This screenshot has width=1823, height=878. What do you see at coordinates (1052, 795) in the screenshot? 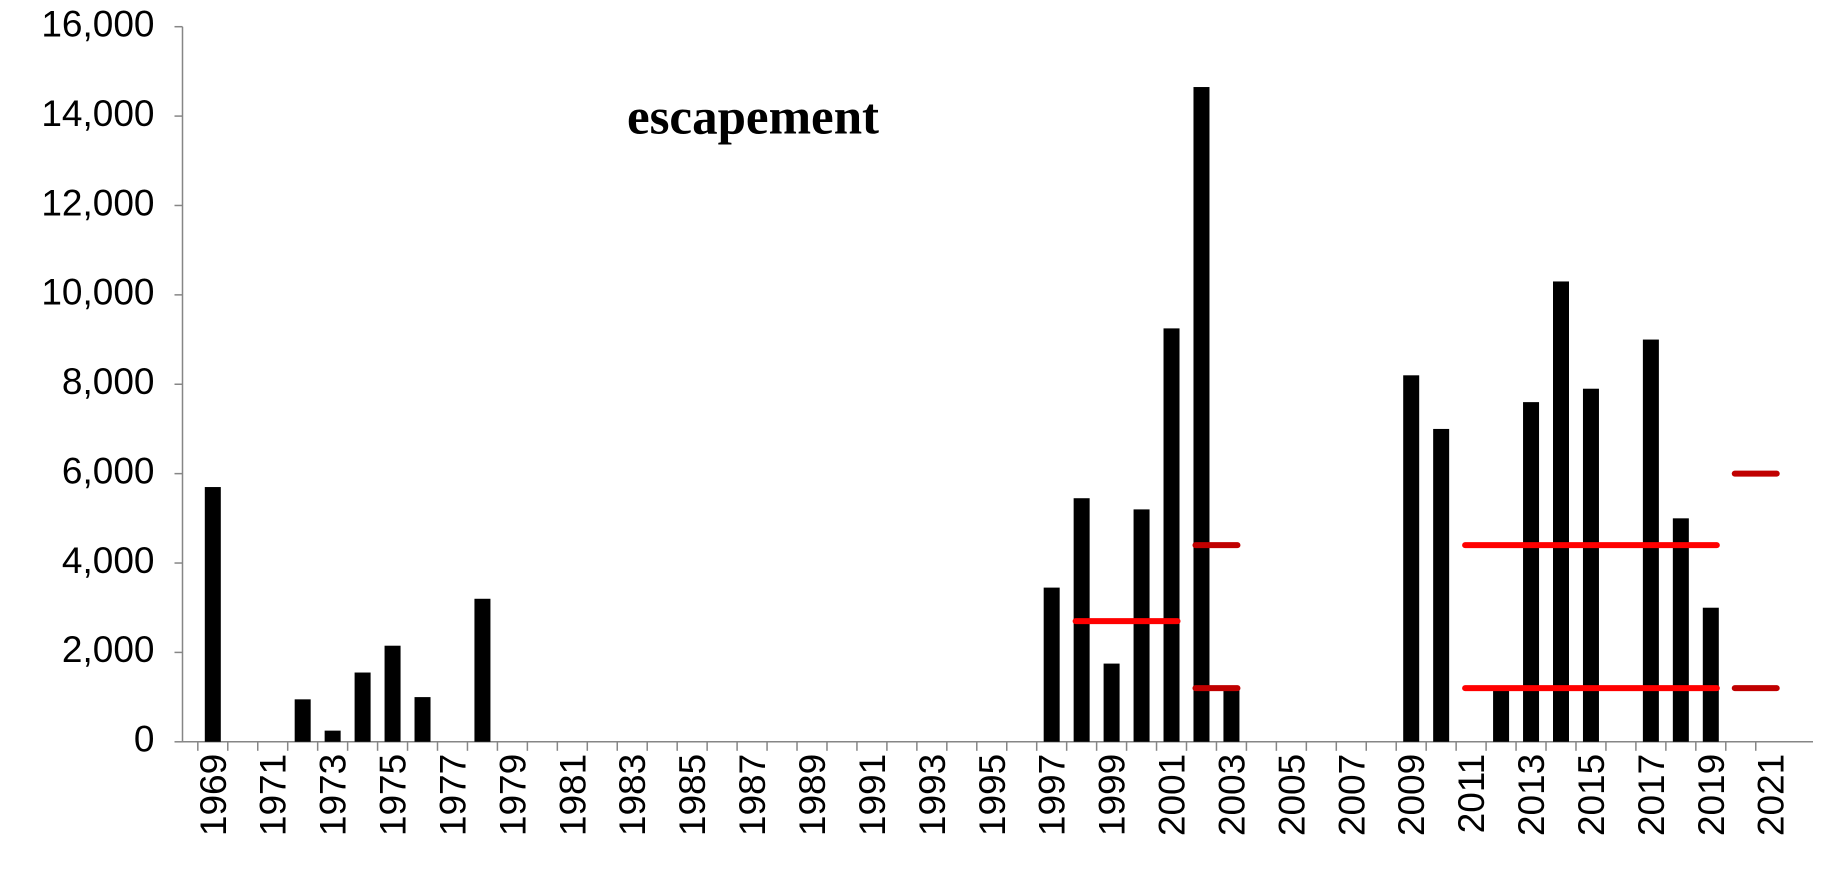
I see `x-tick-label: 1997` at bounding box center [1052, 795].